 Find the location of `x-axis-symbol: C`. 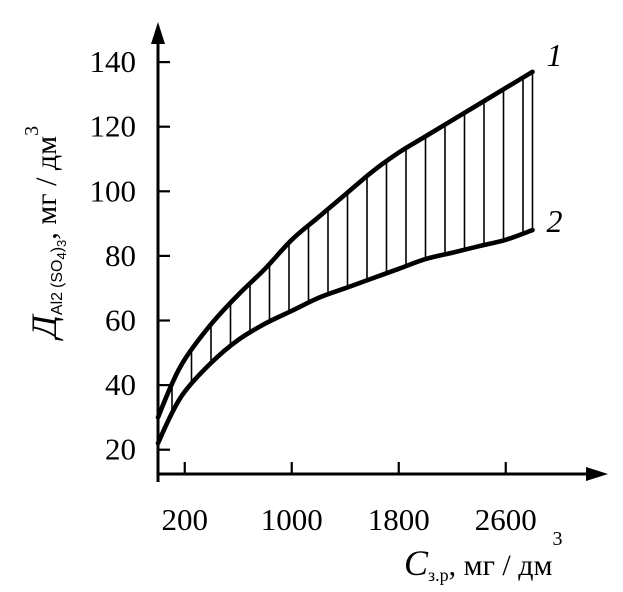

x-axis-symbol: C is located at coordinates (416, 563).